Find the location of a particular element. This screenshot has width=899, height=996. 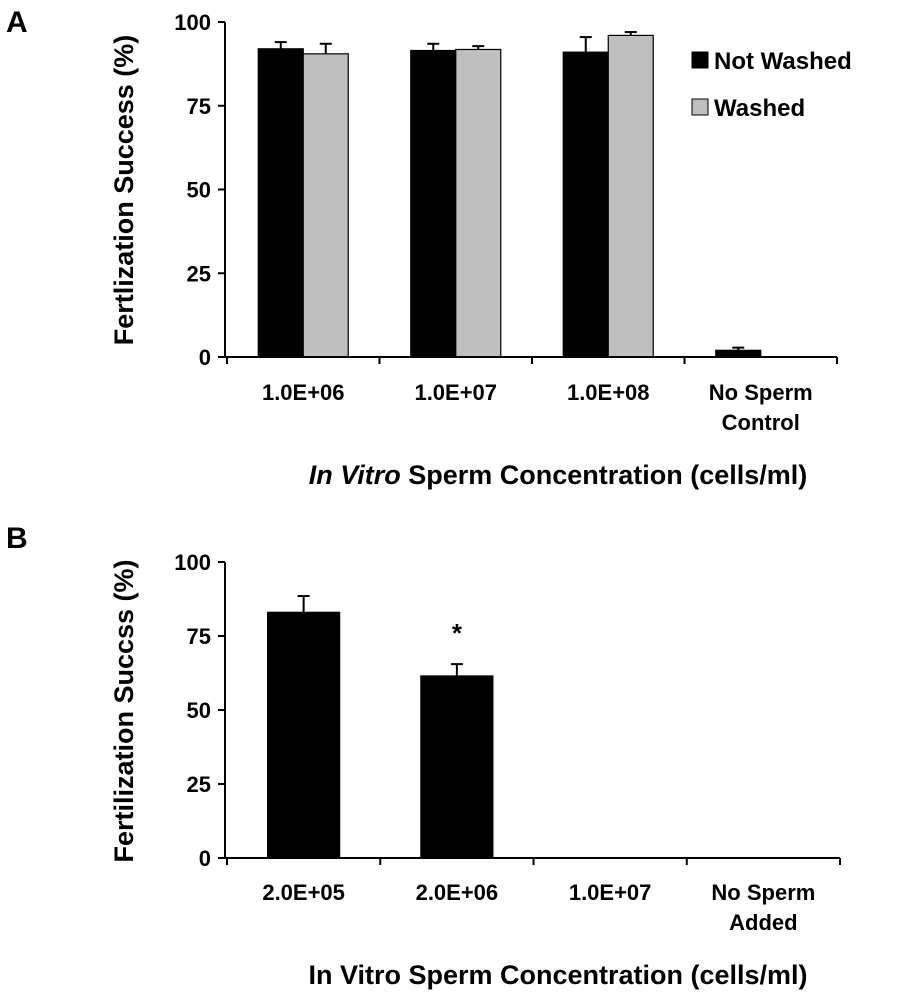

panel-b-y-axis-title: Fertilization Succss (%) is located at coordinates (124, 710).